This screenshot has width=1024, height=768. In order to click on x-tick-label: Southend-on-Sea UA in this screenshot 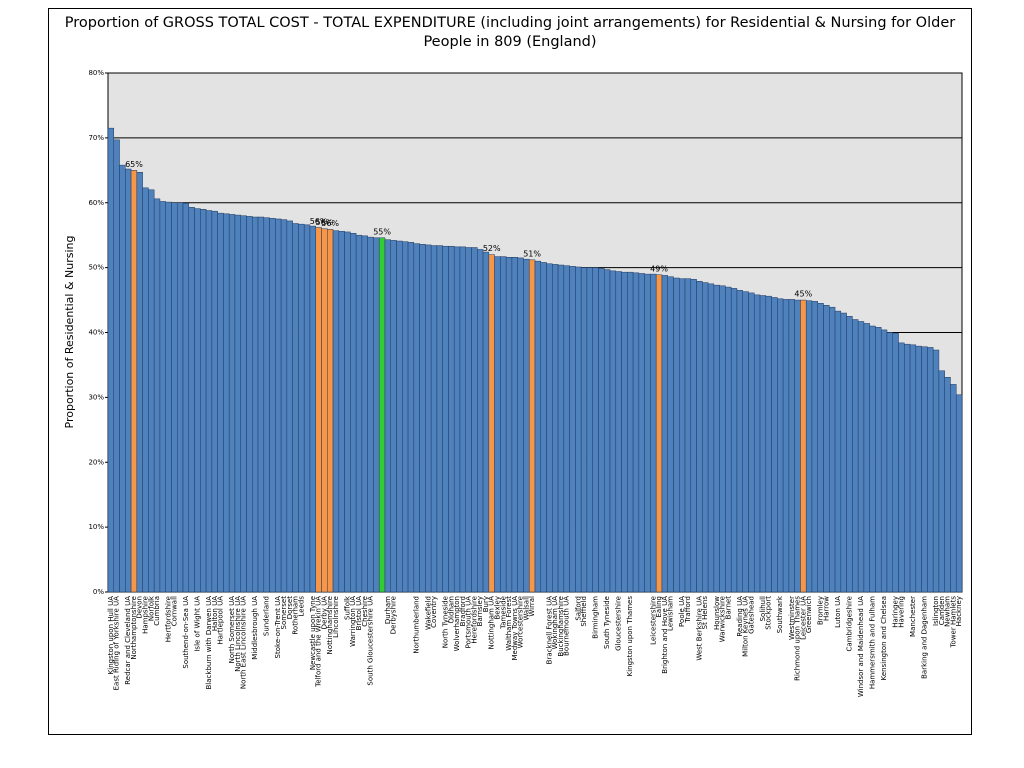, I will do `click(186, 632)`.